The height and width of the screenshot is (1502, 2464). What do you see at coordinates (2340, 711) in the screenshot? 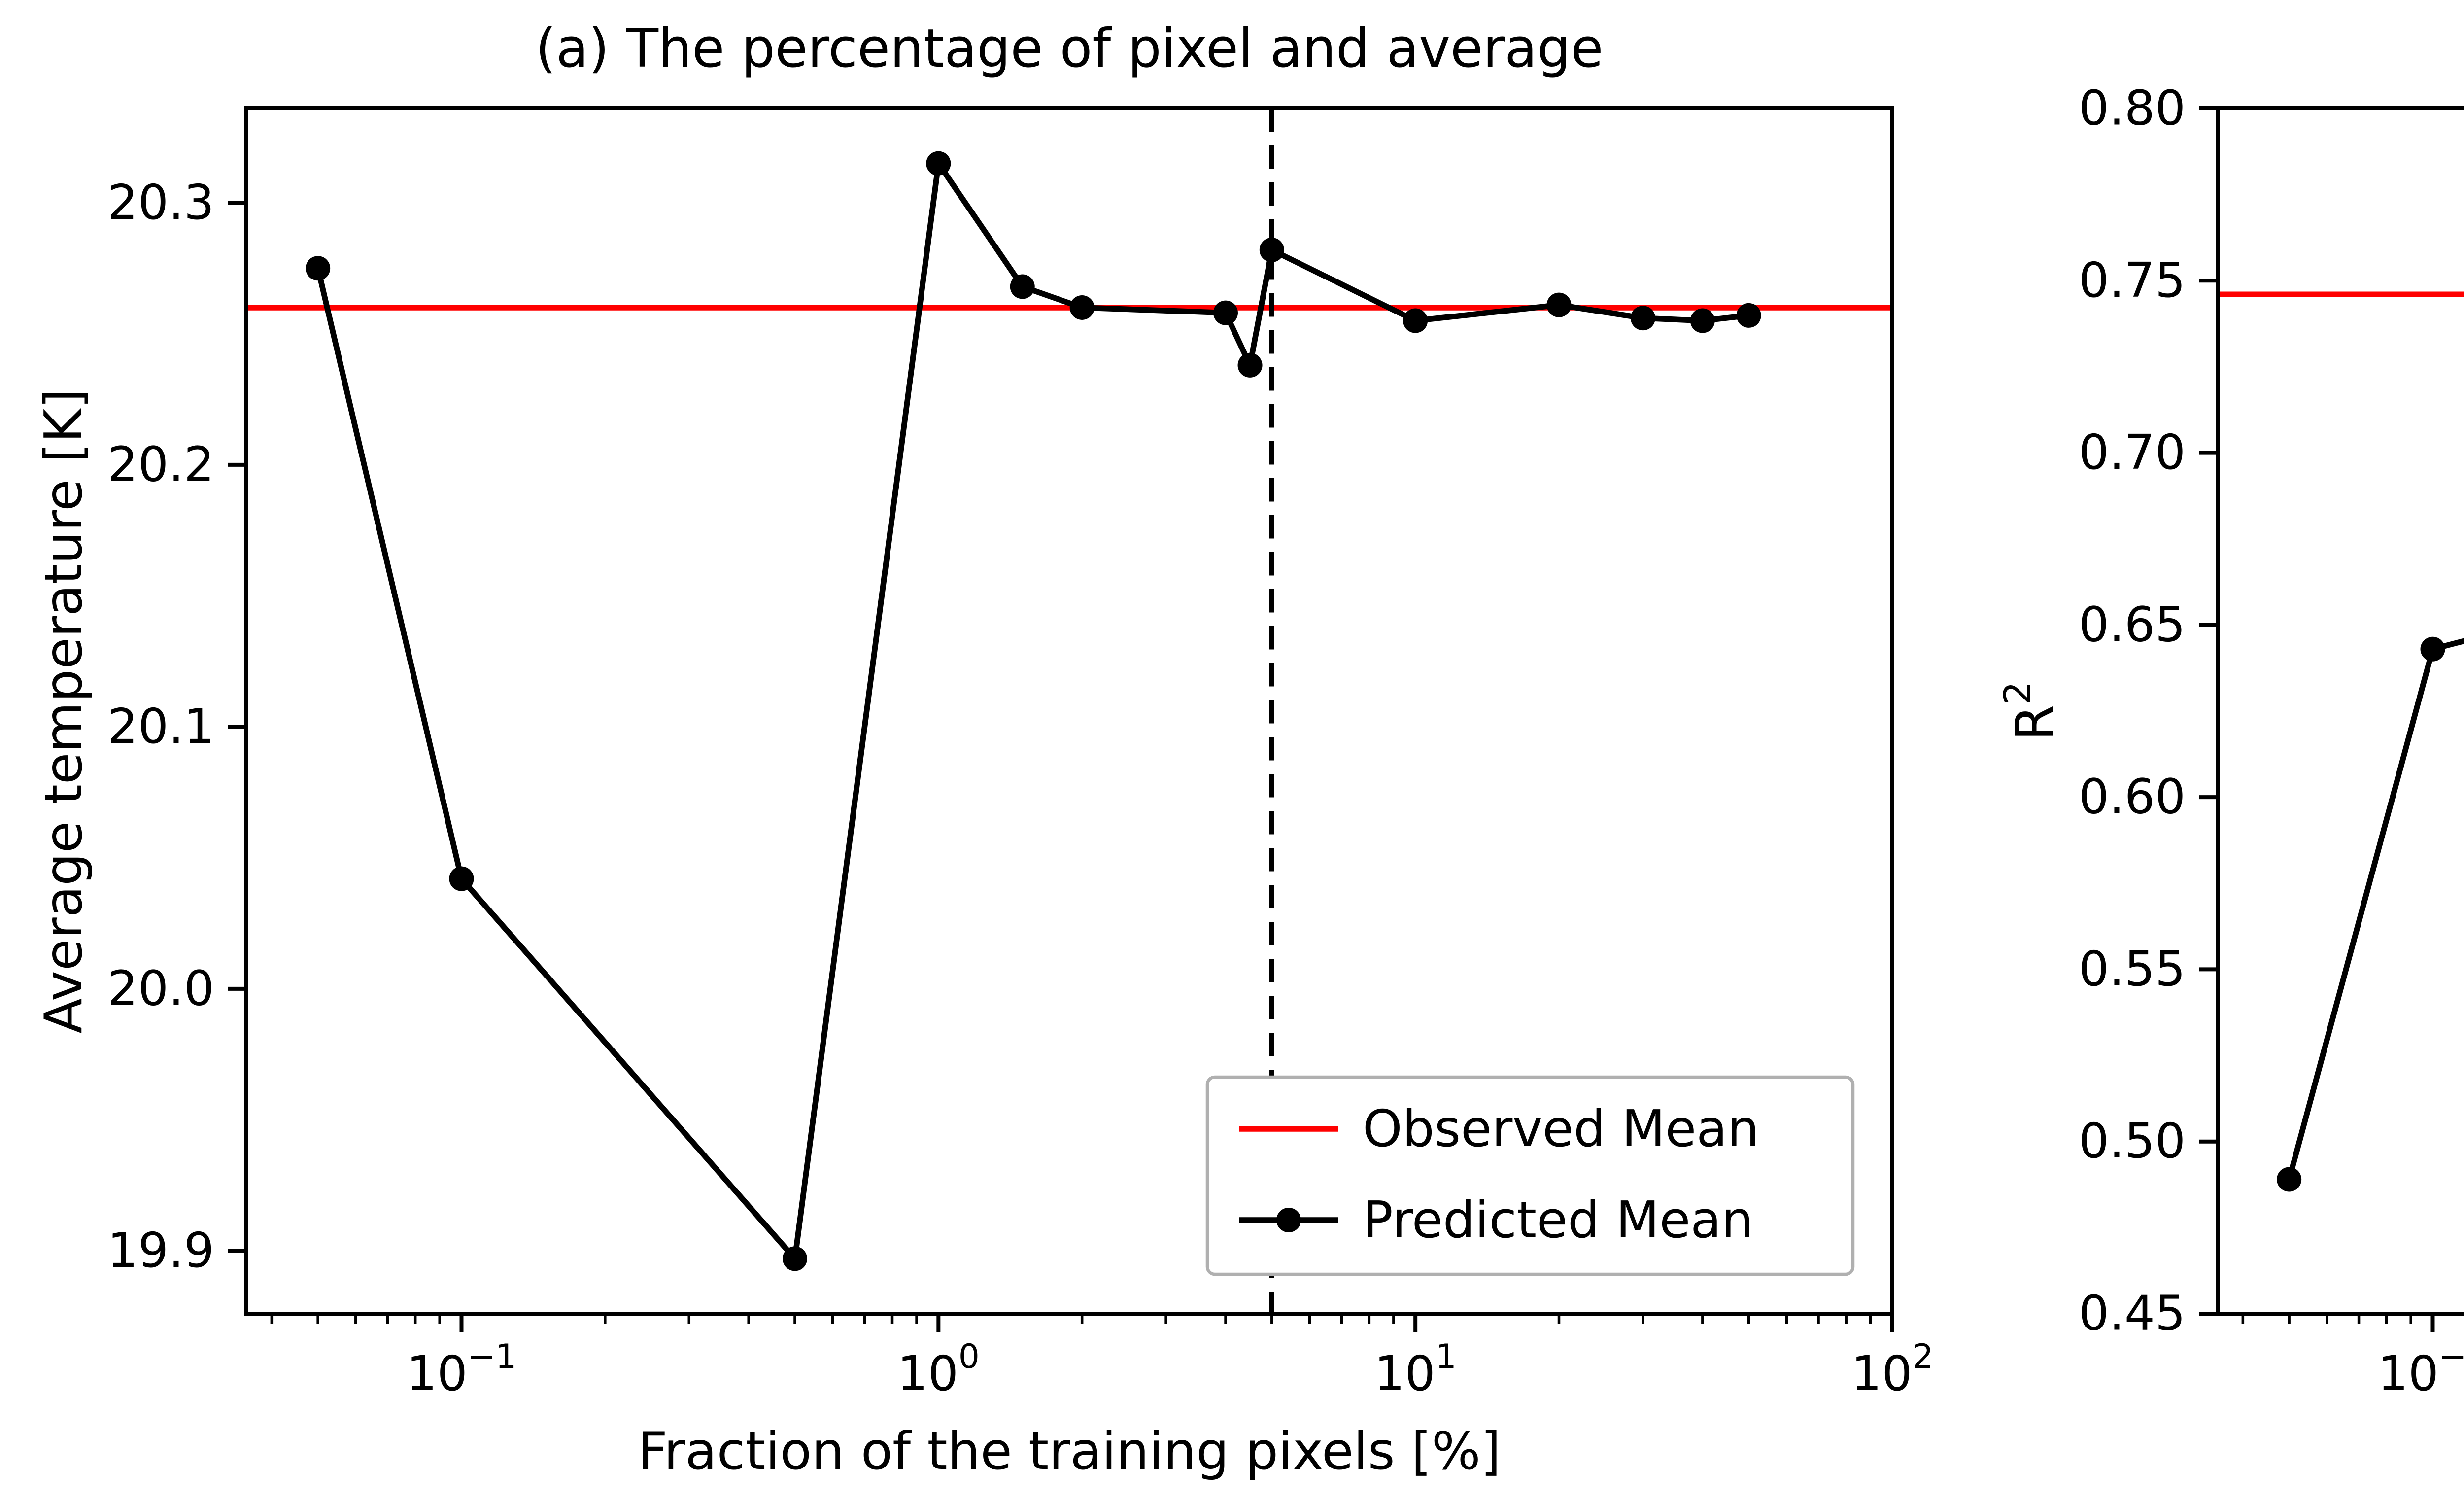
I see `axes-frame` at bounding box center [2340, 711].